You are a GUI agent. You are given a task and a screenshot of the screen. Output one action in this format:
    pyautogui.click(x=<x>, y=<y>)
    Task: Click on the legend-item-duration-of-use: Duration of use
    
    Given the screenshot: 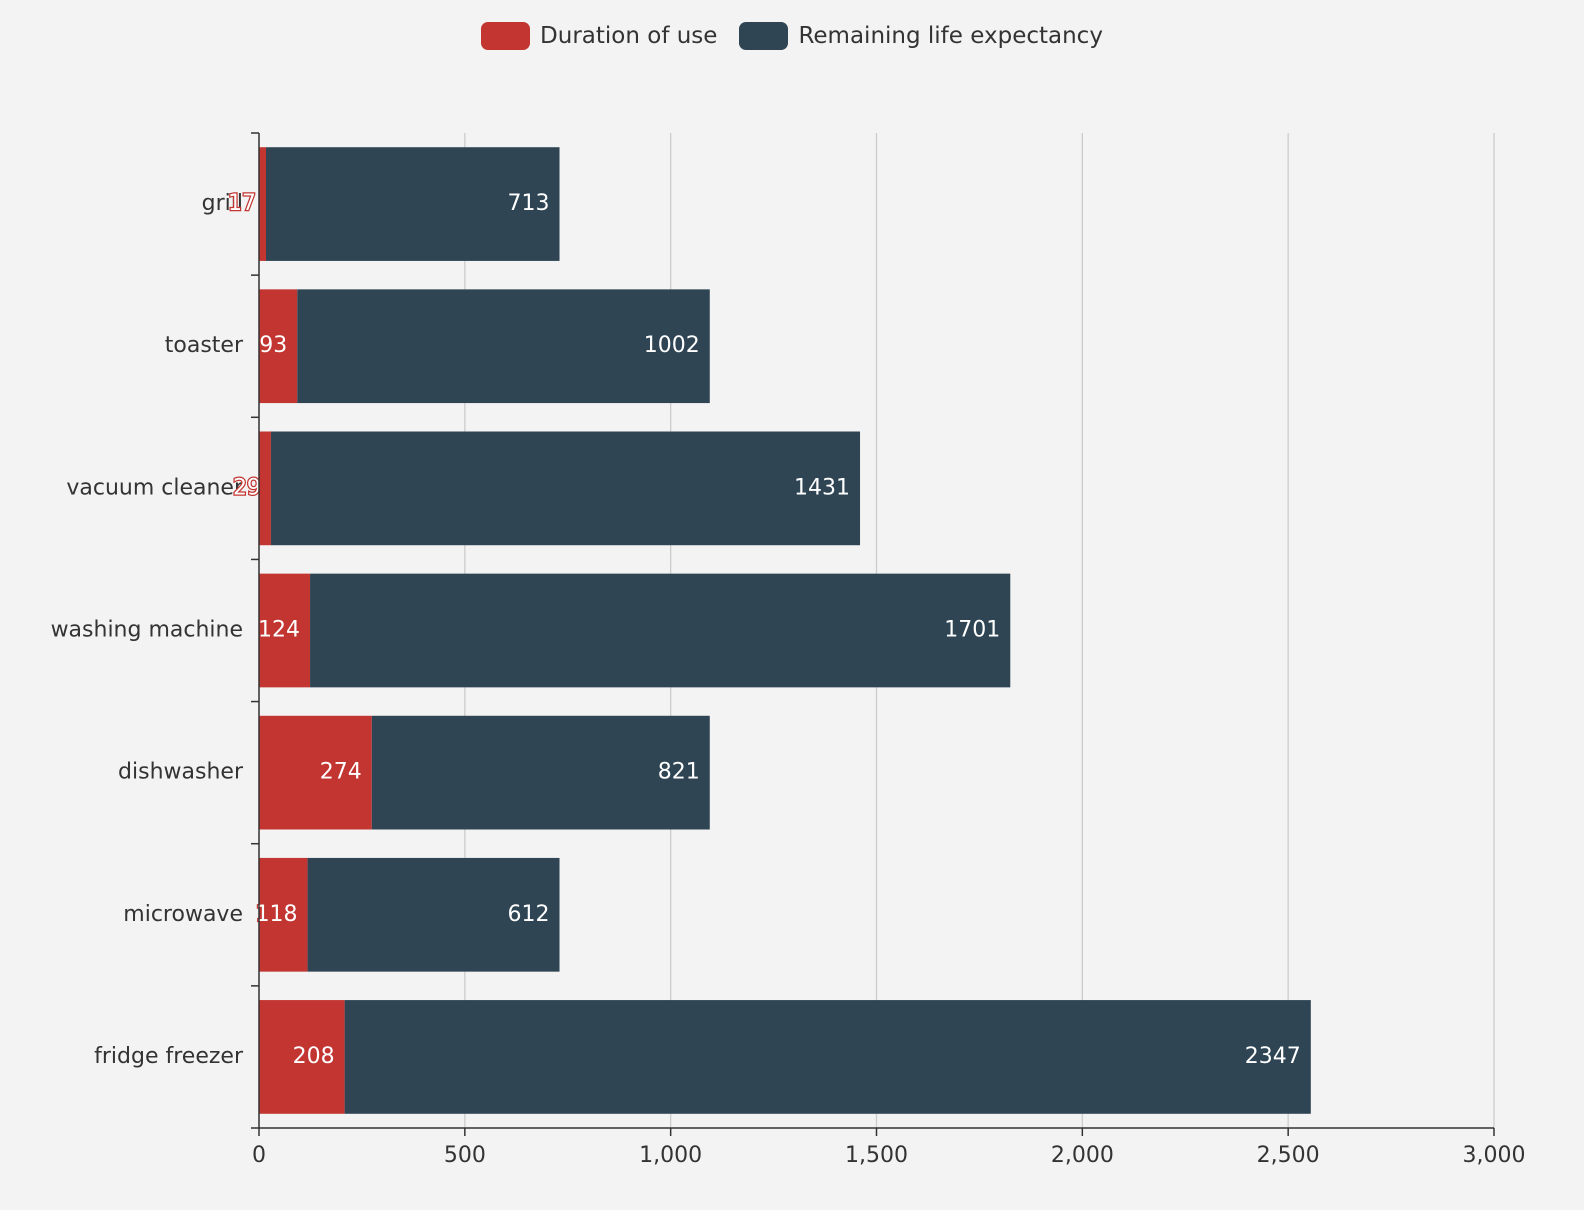 What is the action you would take?
    pyautogui.click(x=599, y=36)
    